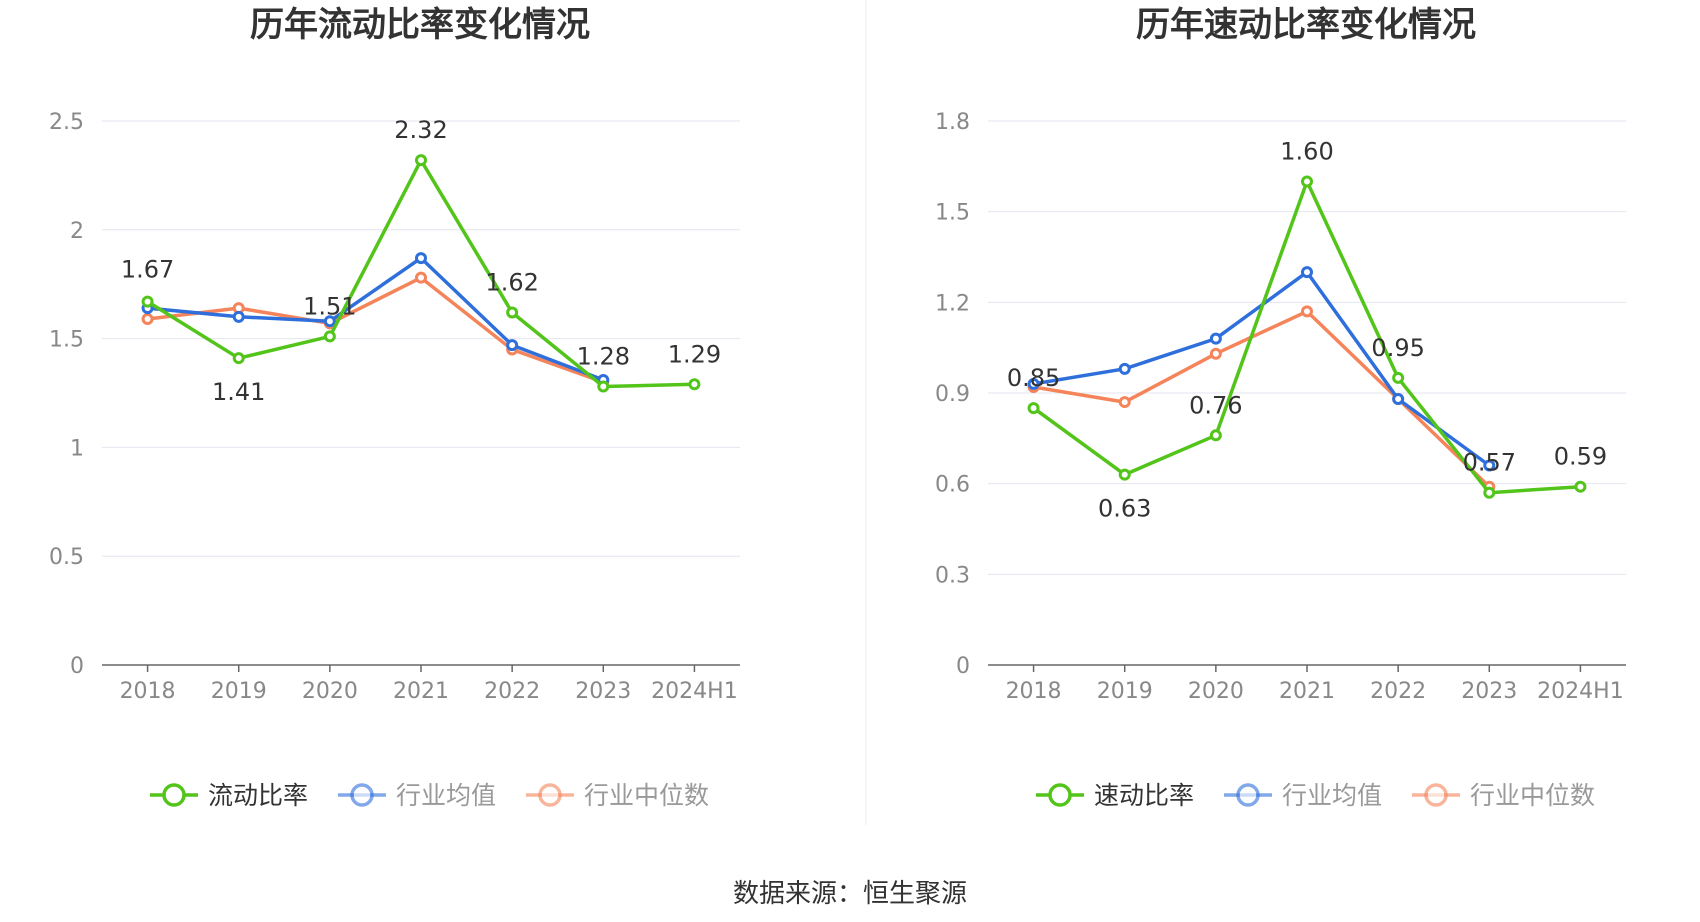 The height and width of the screenshot is (922, 1700). I want to click on data-label: 1.41, so click(238, 392).